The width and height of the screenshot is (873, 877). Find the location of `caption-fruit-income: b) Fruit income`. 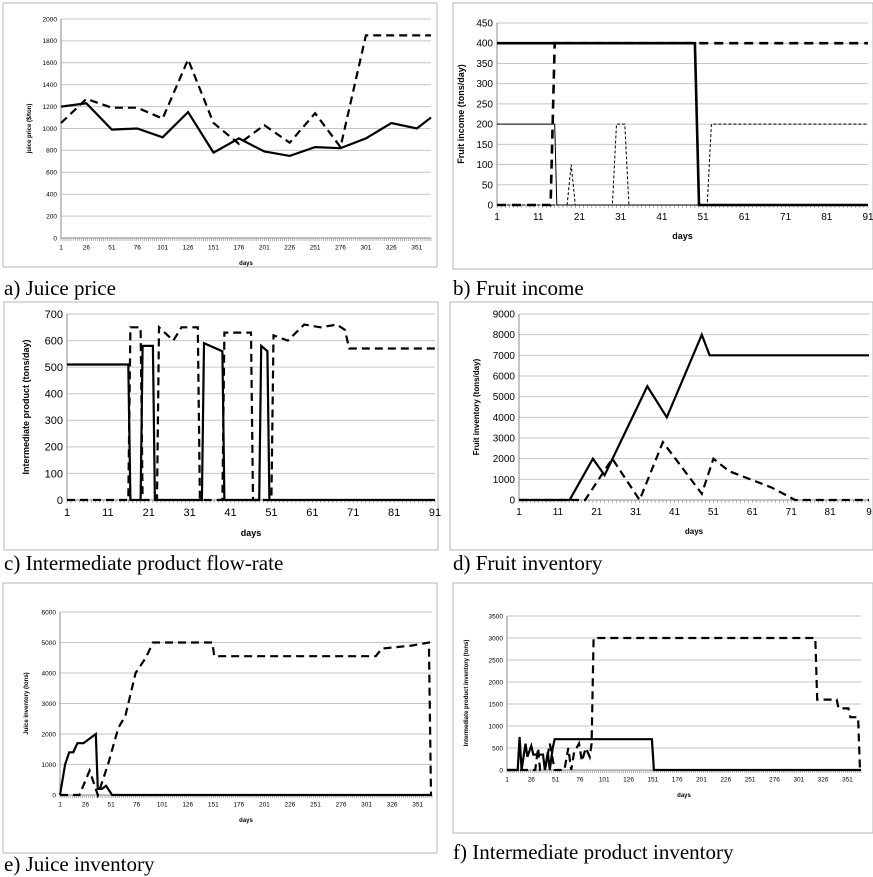

caption-fruit-income: b) Fruit income is located at coordinates (518, 288).